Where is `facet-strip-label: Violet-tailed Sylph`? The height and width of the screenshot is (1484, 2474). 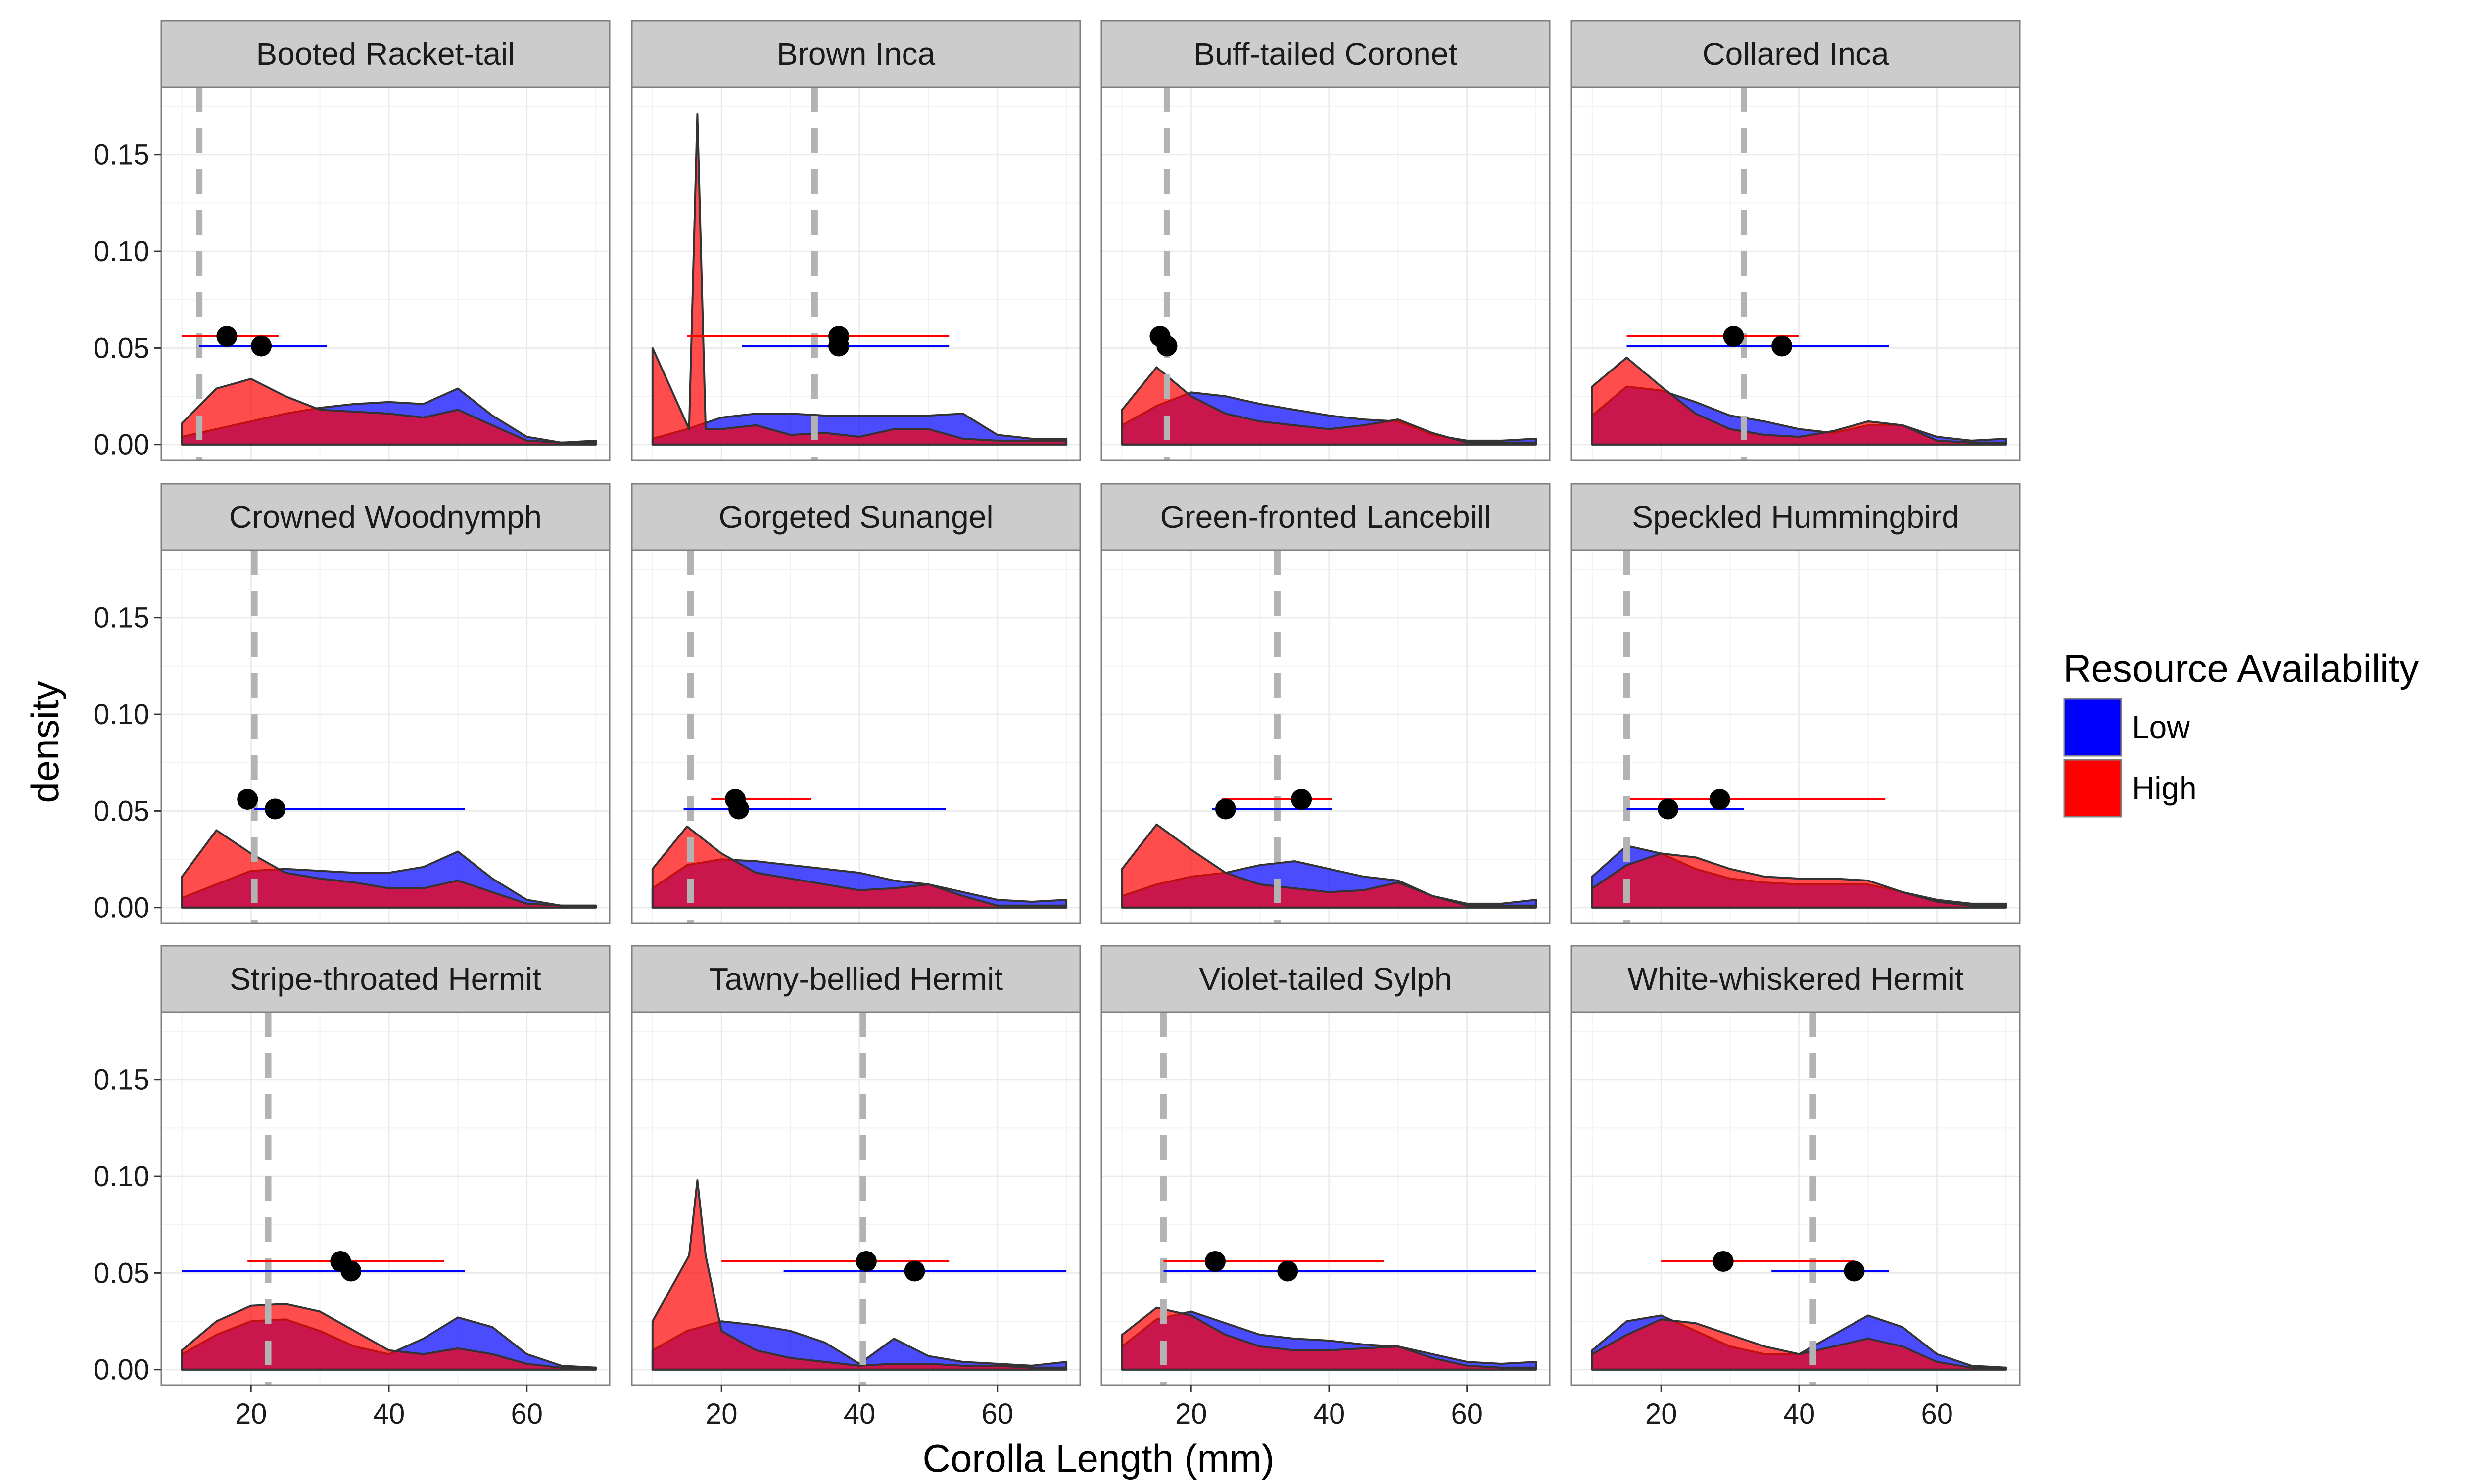
facet-strip-label: Violet-tailed Sylph is located at coordinates (1326, 979).